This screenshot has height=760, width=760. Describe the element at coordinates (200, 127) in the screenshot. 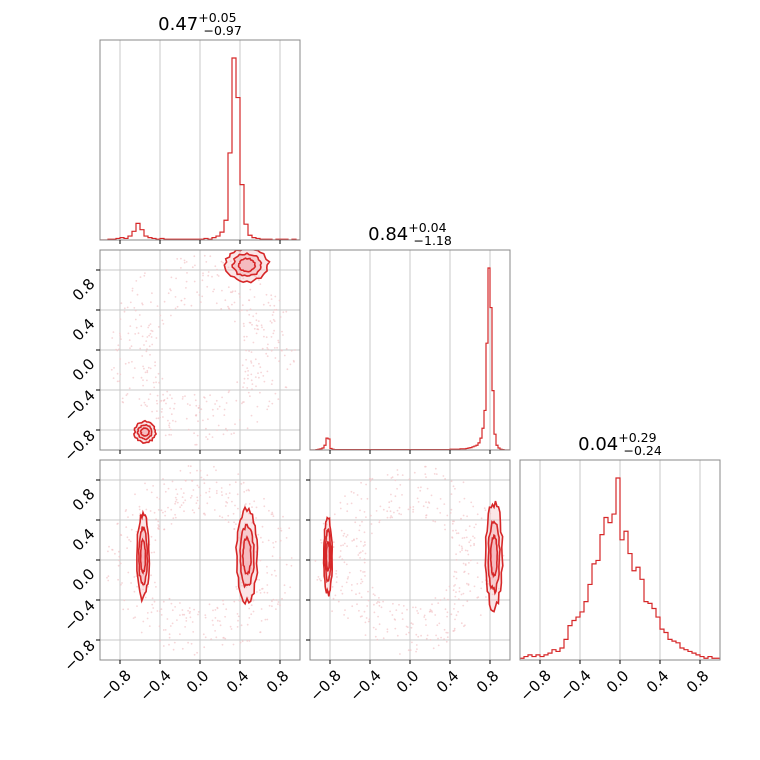

I see `histogram-panel-param-1: 0.47+0.05 −0.97` at that location.